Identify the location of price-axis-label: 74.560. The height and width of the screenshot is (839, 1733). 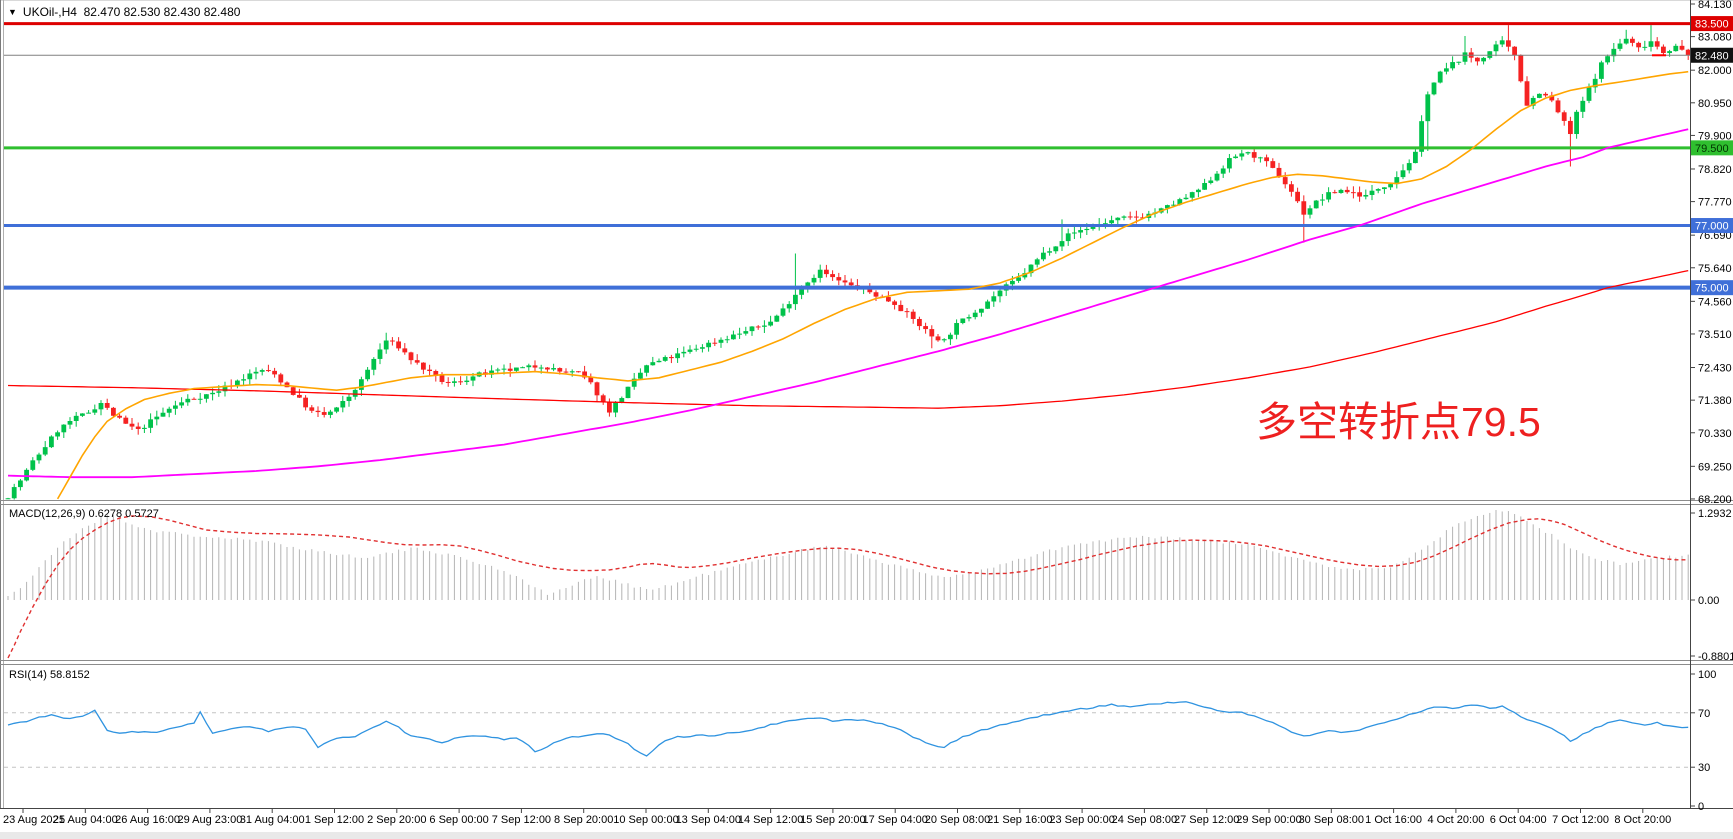
(1715, 302).